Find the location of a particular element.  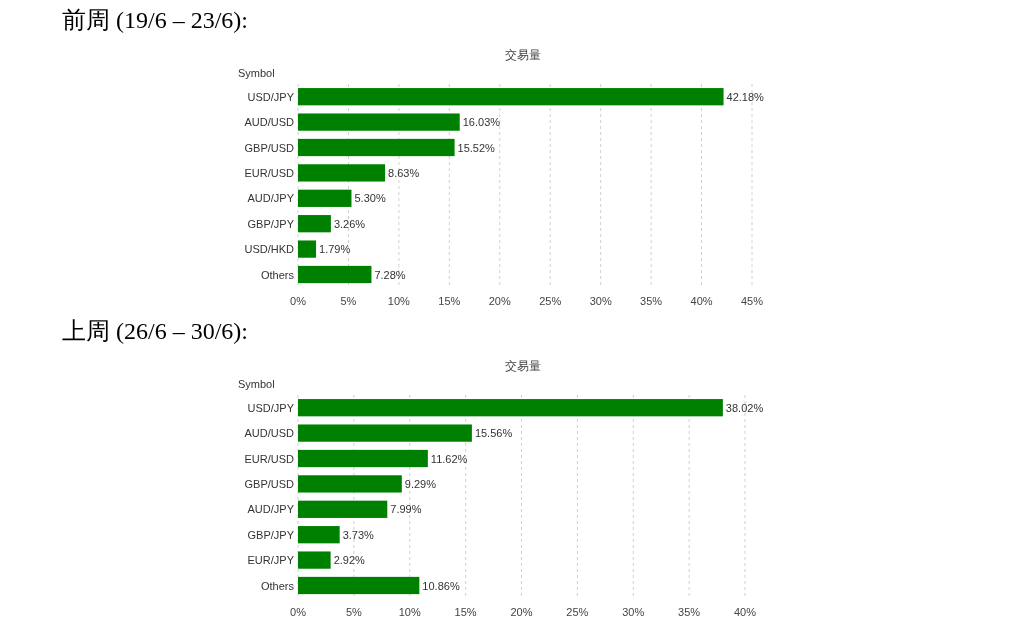

data-label: 15.56% is located at coordinates (493, 433).